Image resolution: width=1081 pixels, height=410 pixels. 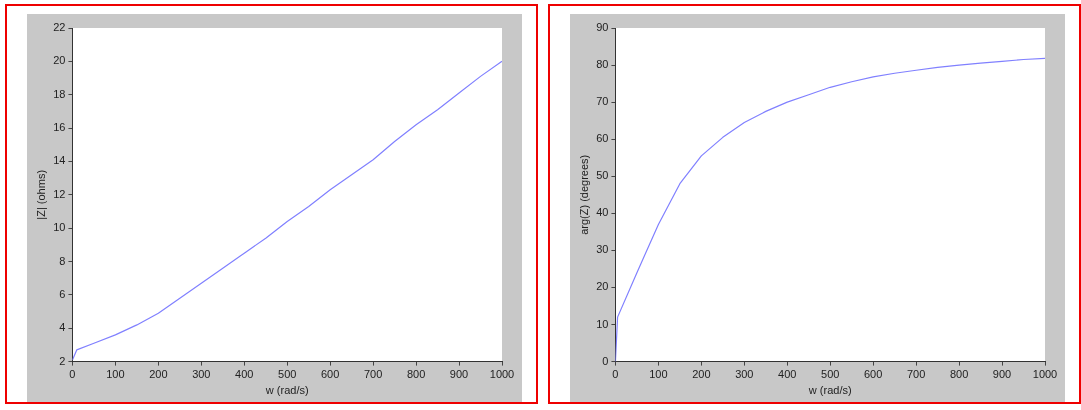 I want to click on y-tick-label: 50, so click(x=602, y=175).